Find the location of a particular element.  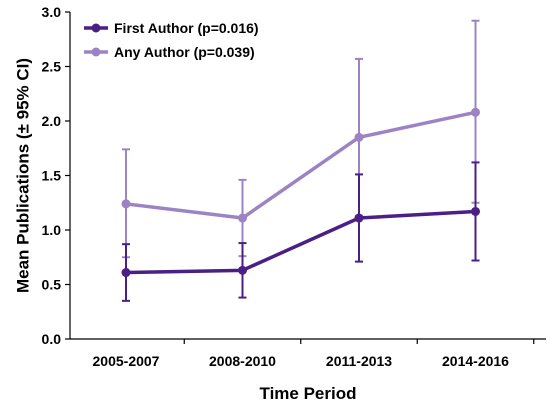

legend-item: Any Author (p=0.039) is located at coordinates (169, 52).